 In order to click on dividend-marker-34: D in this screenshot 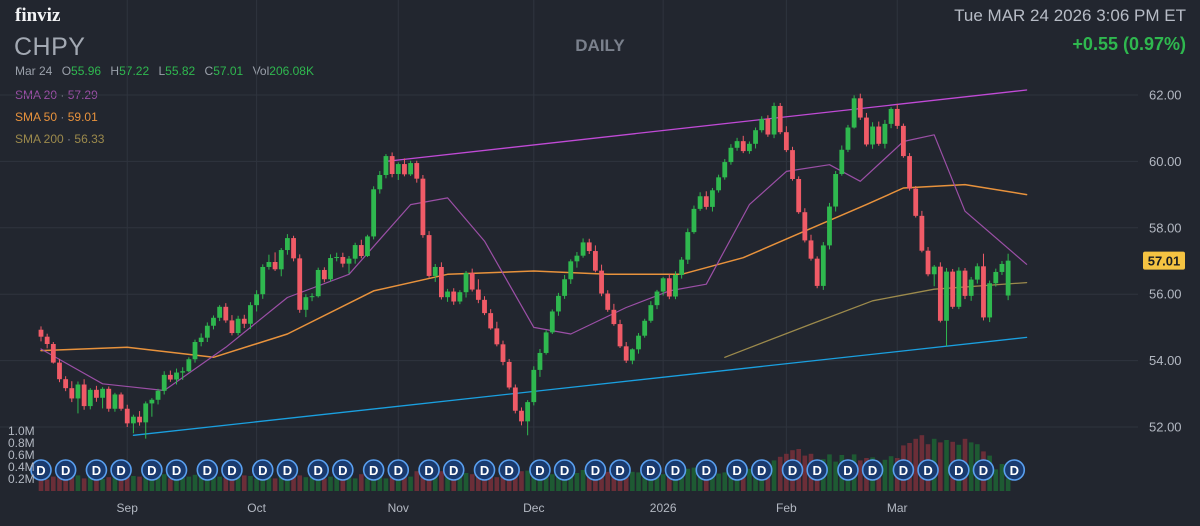, I will do `click(983, 470)`.